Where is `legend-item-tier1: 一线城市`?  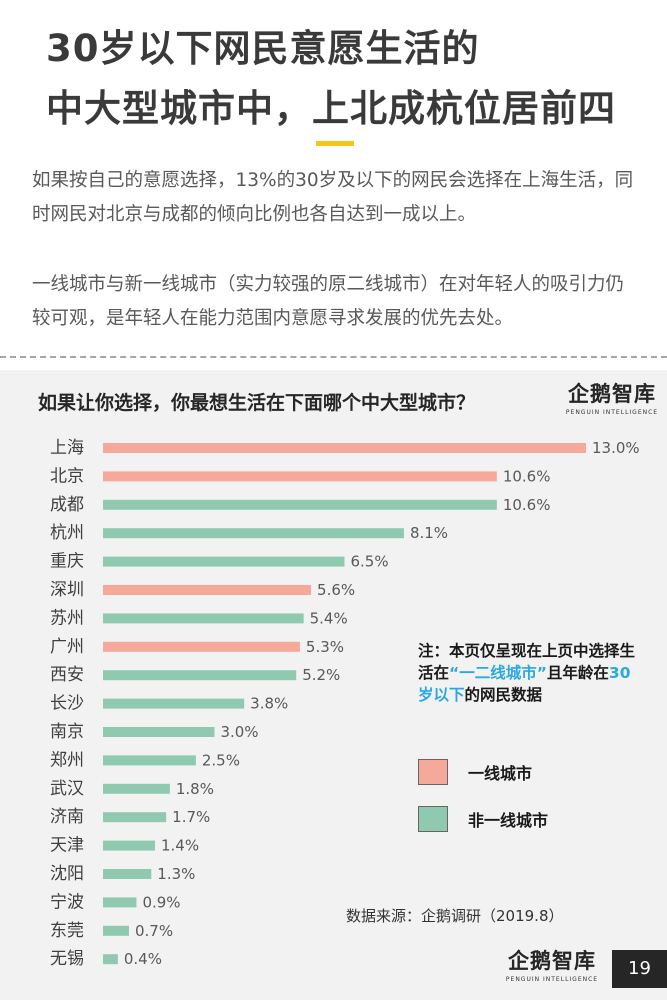
legend-item-tier1: 一线城市 is located at coordinates (475, 772).